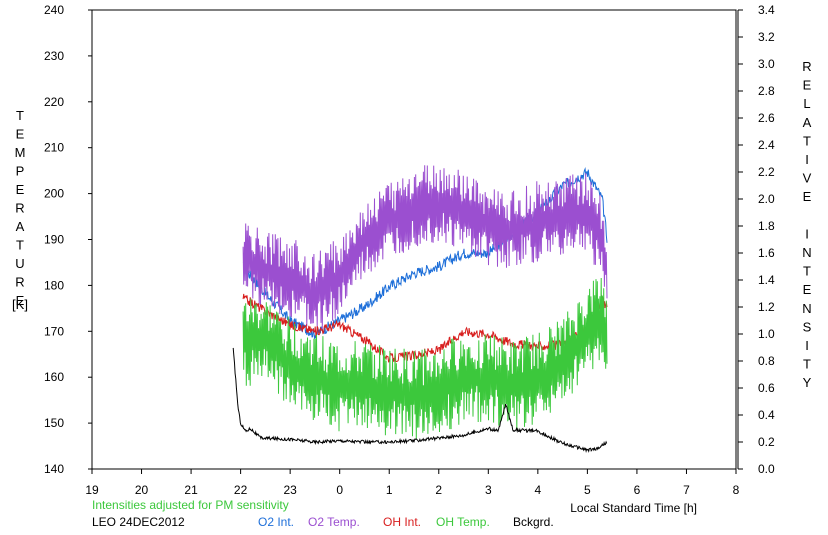  What do you see at coordinates (334, 522) in the screenshot?
I see `legend-entry: O2 Temp.` at bounding box center [334, 522].